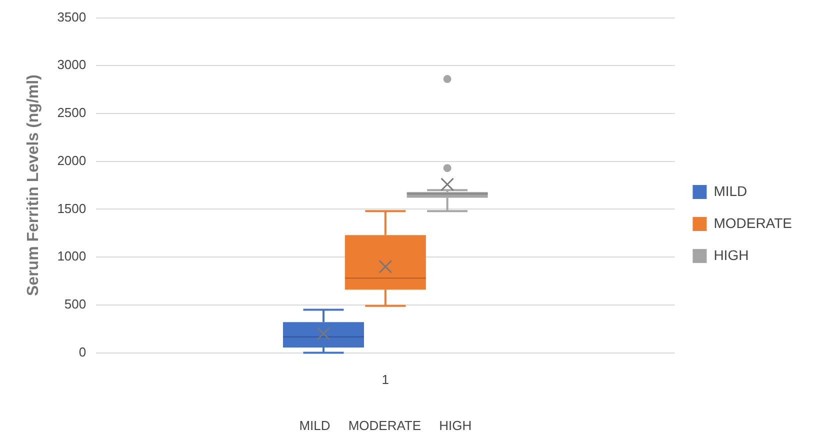  Describe the element at coordinates (71, 208) in the screenshot. I see `y-tick-label: 1500` at that location.